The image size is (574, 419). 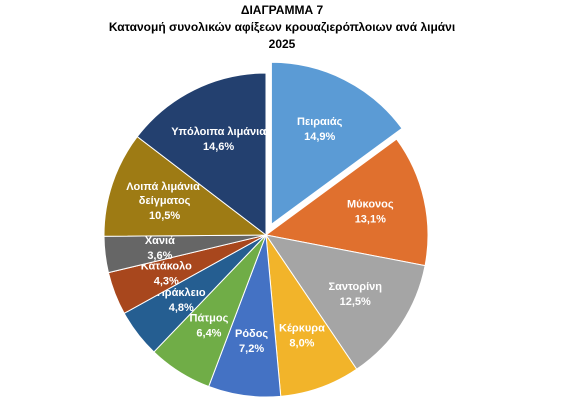 I want to click on slice-label: Υπόλοιπα λιμάνια, so click(x=218, y=132).